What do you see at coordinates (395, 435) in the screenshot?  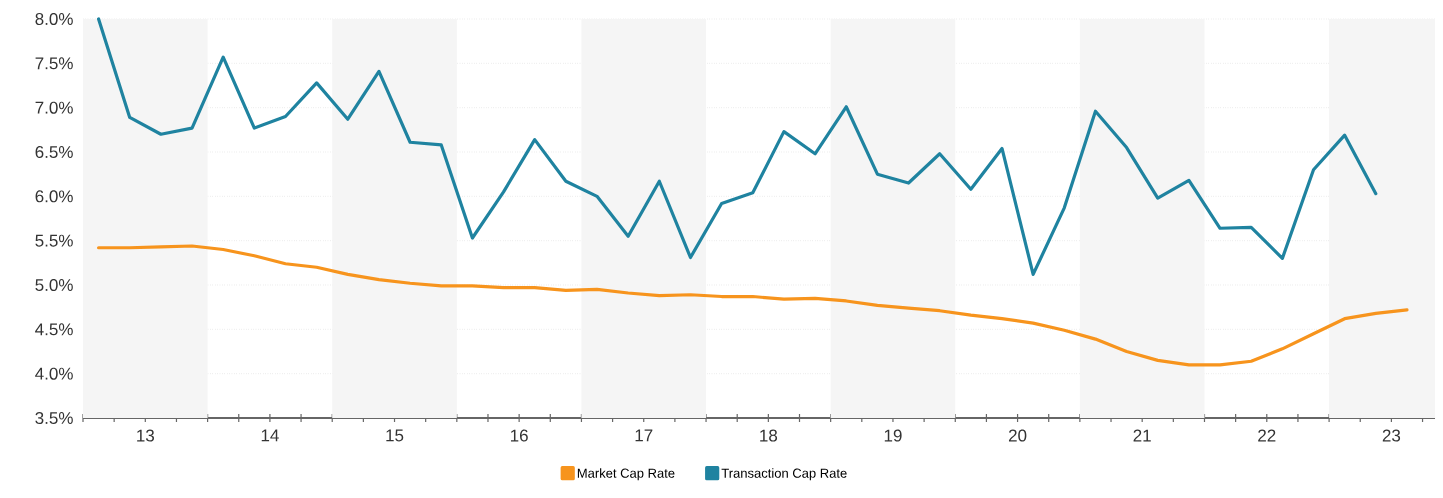 I see `x-tick-label: 15` at bounding box center [395, 435].